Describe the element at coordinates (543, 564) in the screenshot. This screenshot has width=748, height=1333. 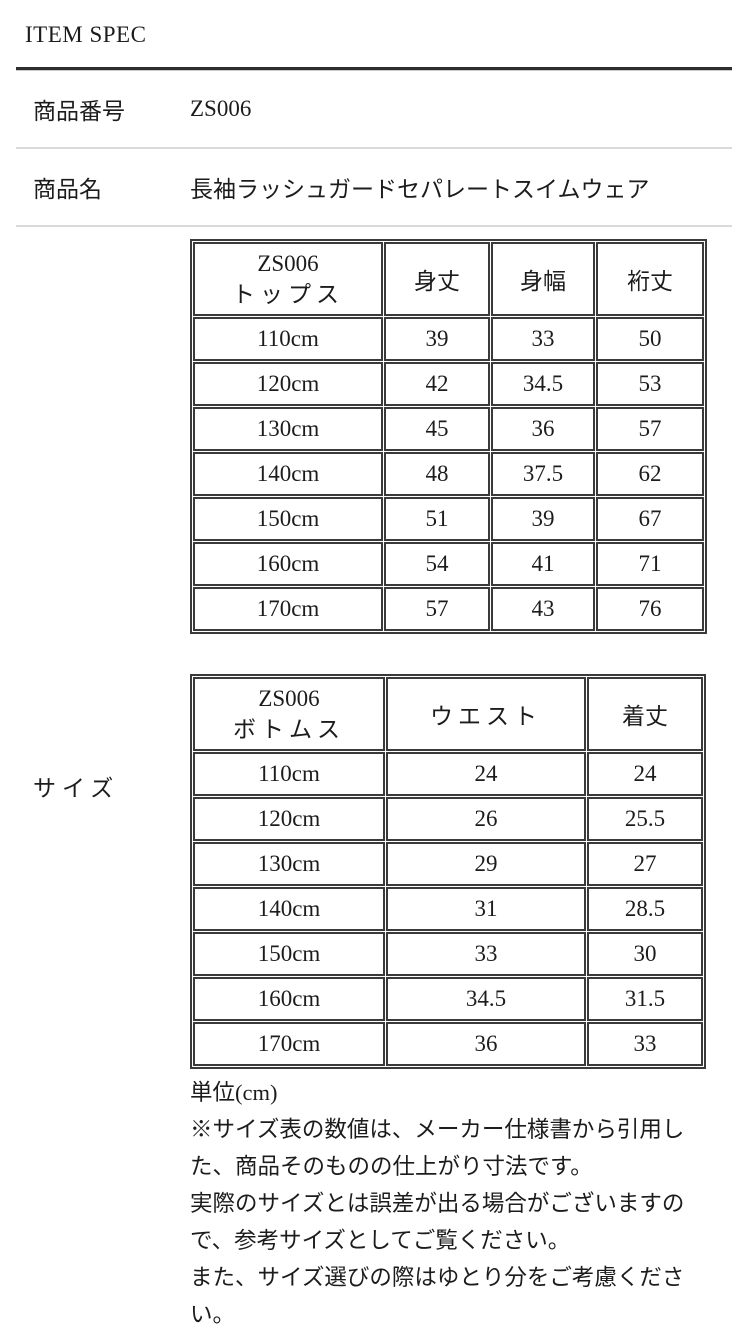
I see `measurement-cell: 41` at that location.